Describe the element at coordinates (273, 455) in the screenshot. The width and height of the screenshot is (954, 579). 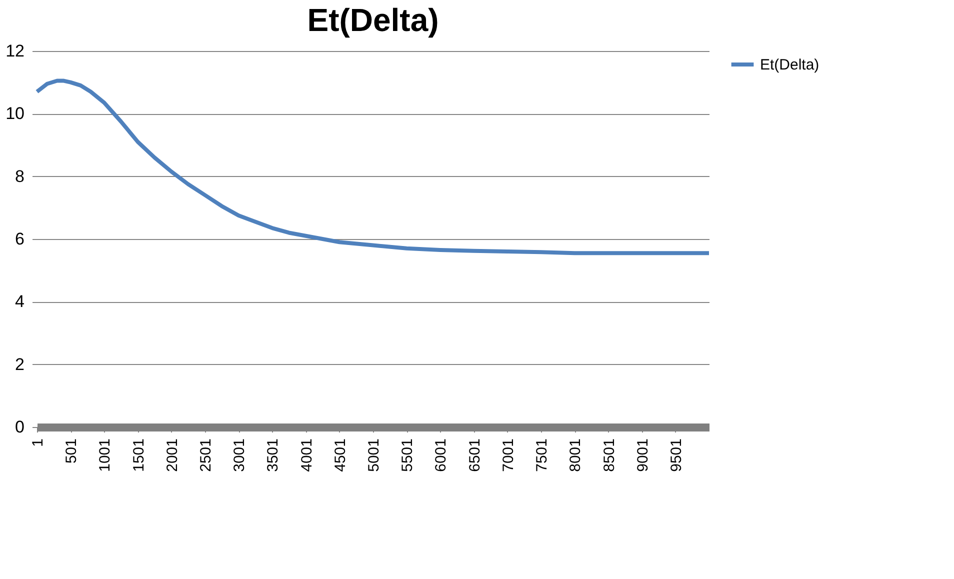
I see `x-tick-label: 3501` at that location.